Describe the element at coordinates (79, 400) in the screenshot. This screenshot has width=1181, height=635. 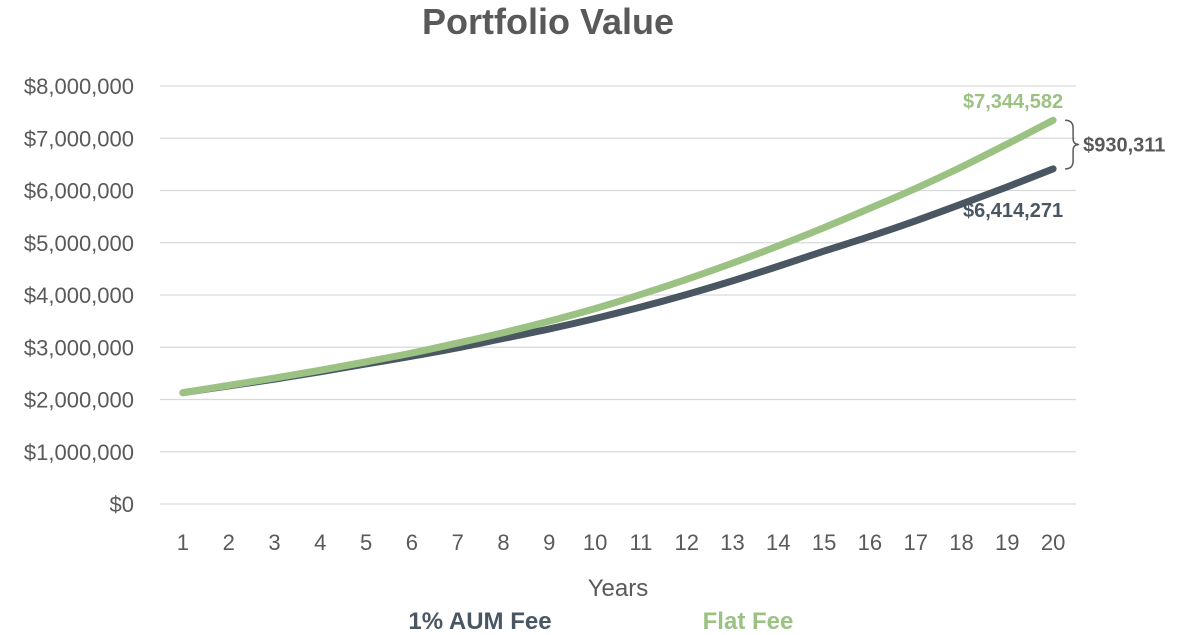
I see `y-tick-label: $2,000,000` at that location.